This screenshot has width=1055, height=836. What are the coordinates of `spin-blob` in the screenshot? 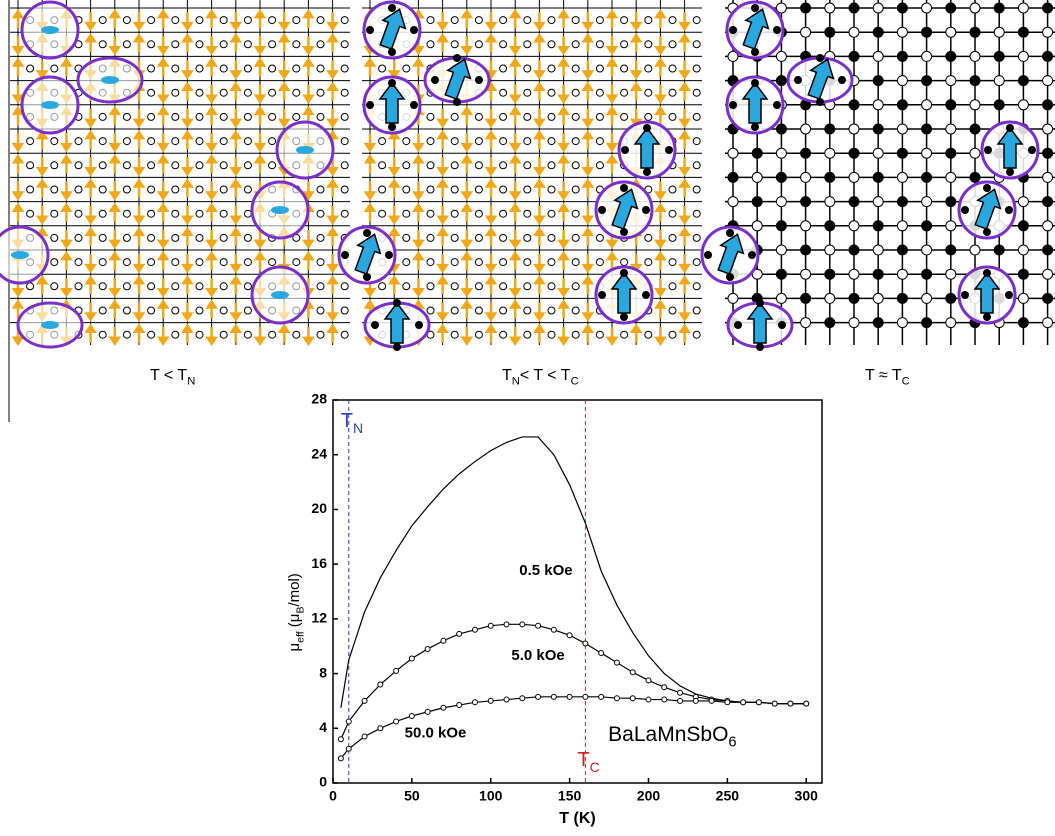 It's located at (20, 255).